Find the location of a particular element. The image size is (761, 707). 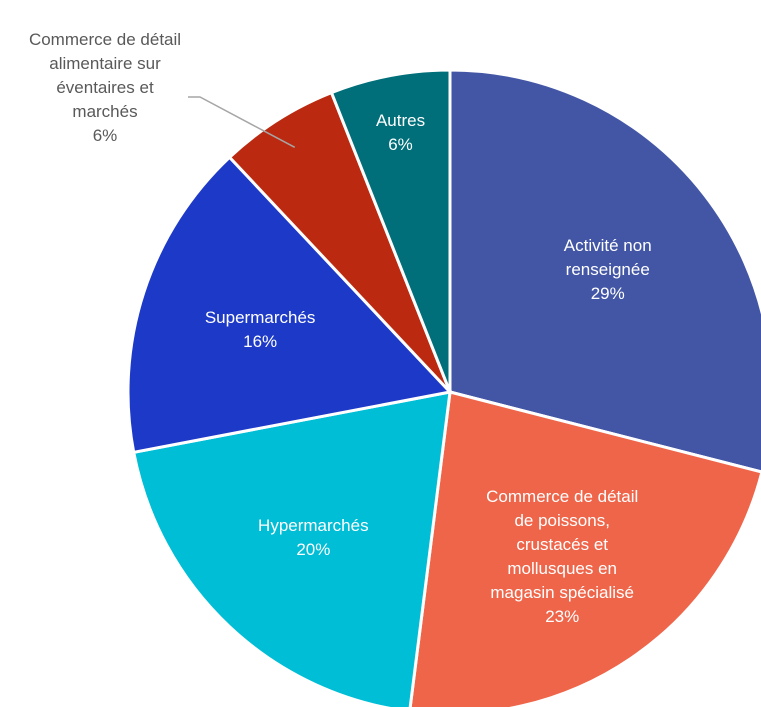

value-label: 16% is located at coordinates (260, 342).